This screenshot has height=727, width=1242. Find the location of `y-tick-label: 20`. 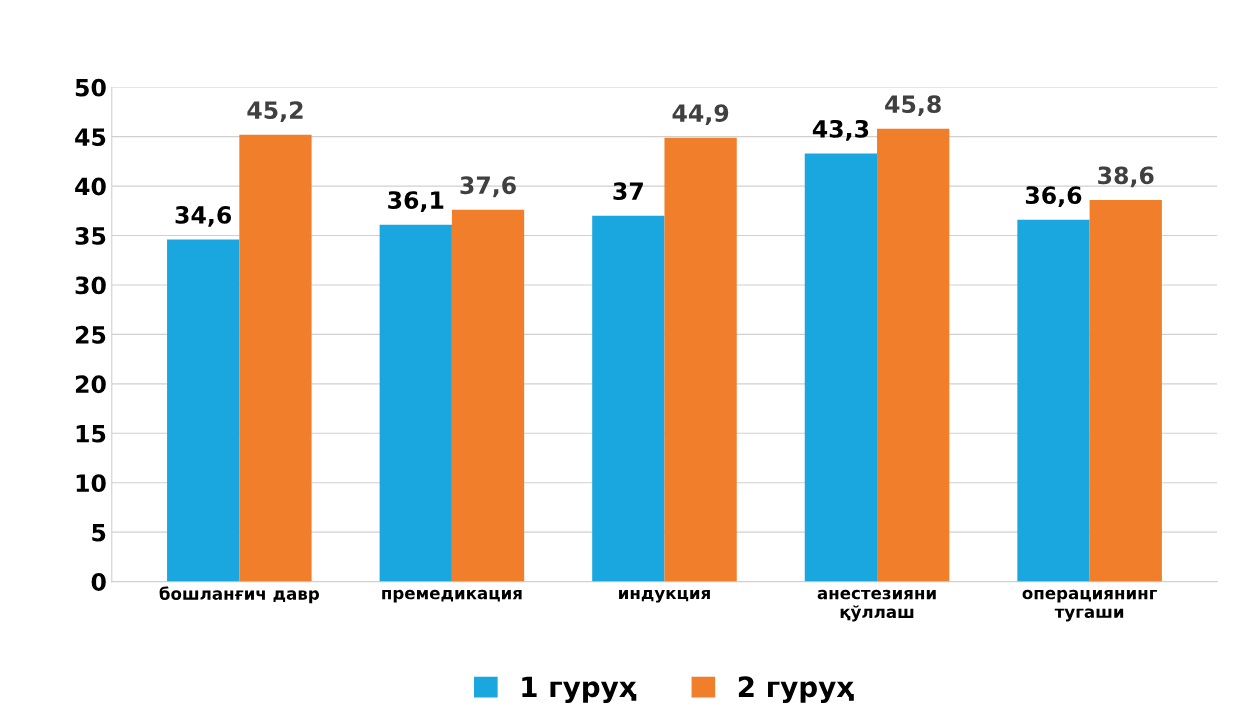

y-tick-label: 20 is located at coordinates (90, 384).